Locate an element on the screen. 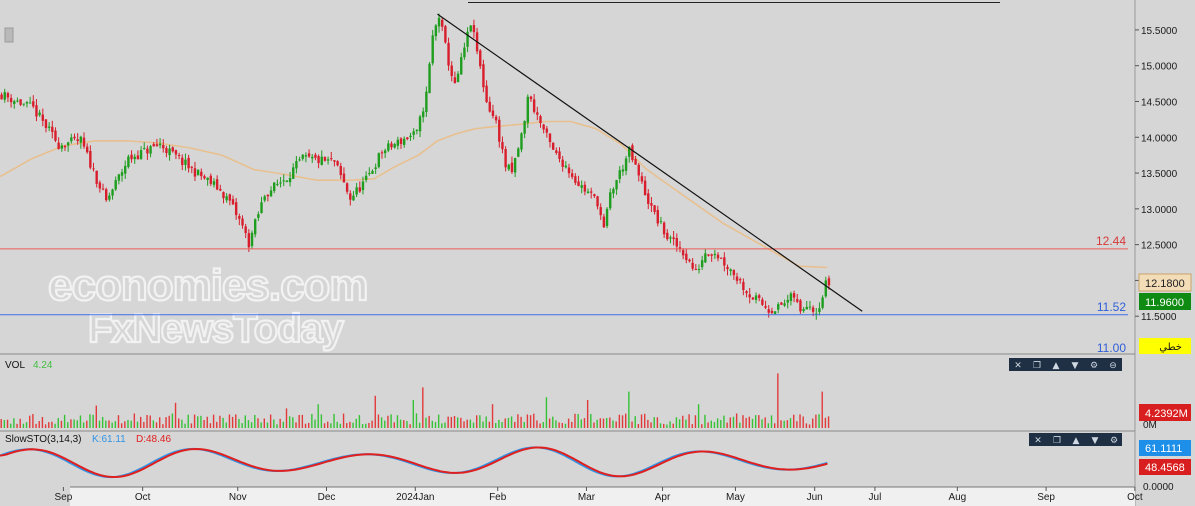 The image size is (1195, 506). ma-value-badge: 12.1800 is located at coordinates (1165, 284).